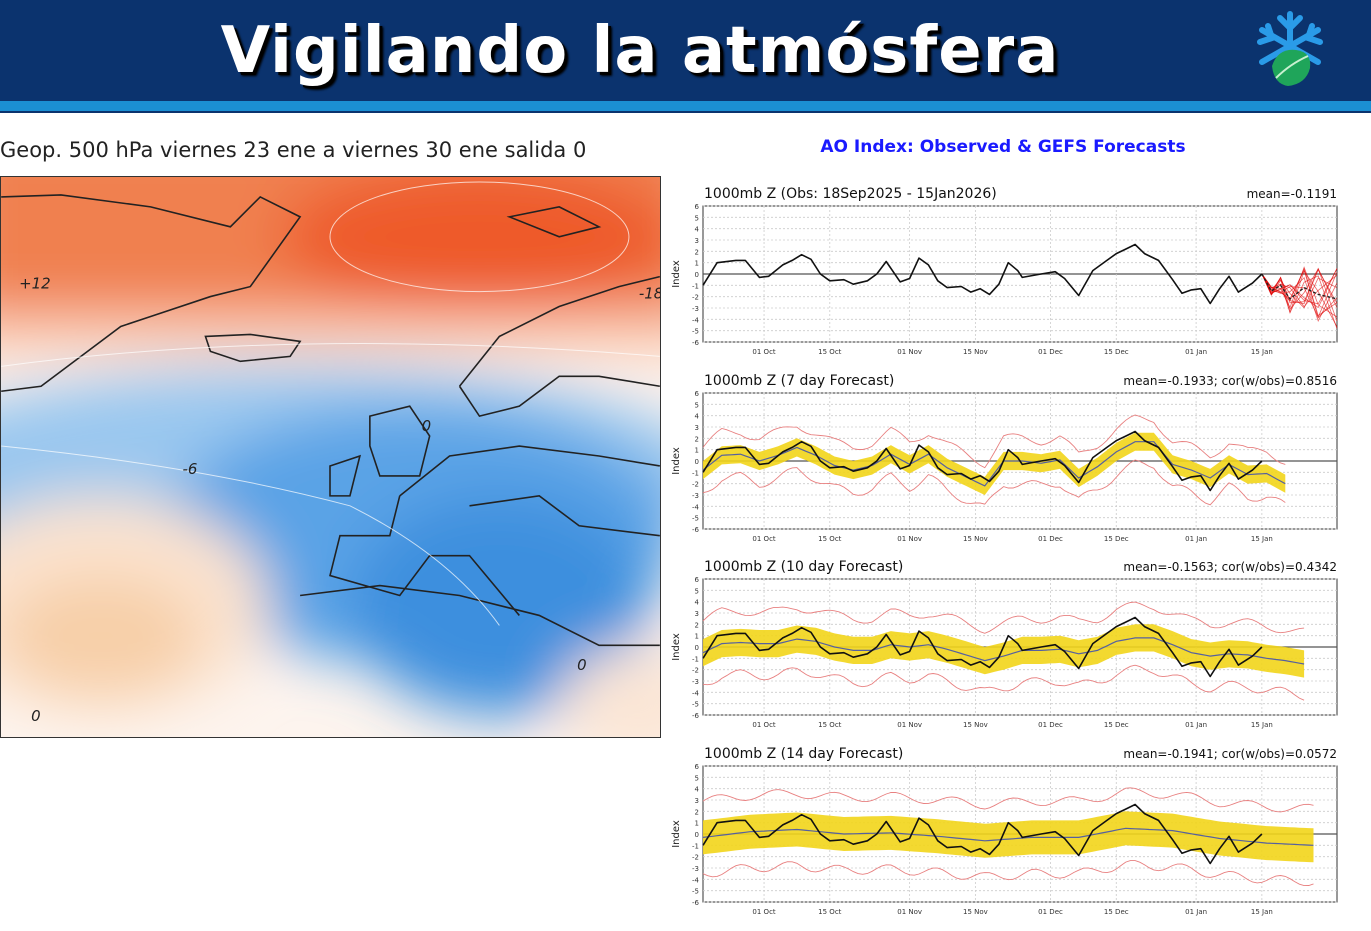 The width and height of the screenshot is (1371, 931). What do you see at coordinates (696, 903) in the screenshot?
I see `y-tick-label: -6` at bounding box center [696, 903].